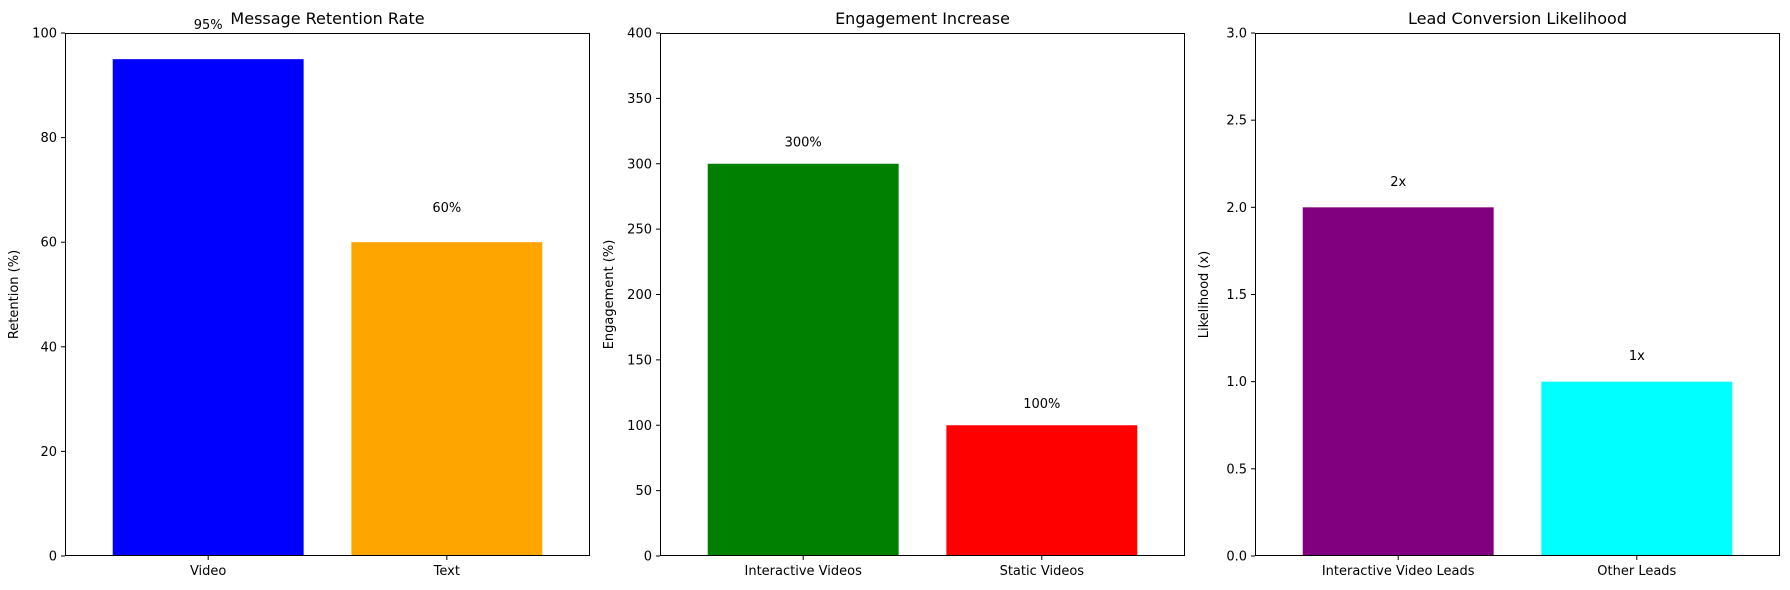 This screenshot has width=1790, height=590. I want to click on data-label: 100%, so click(1041, 404).